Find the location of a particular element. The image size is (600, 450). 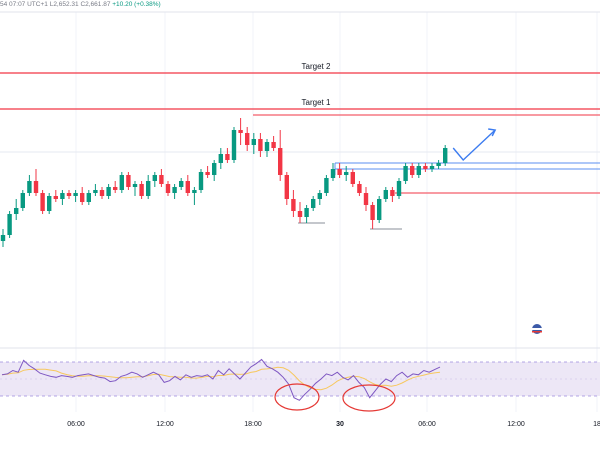

rsi-line is located at coordinates (221, 379).